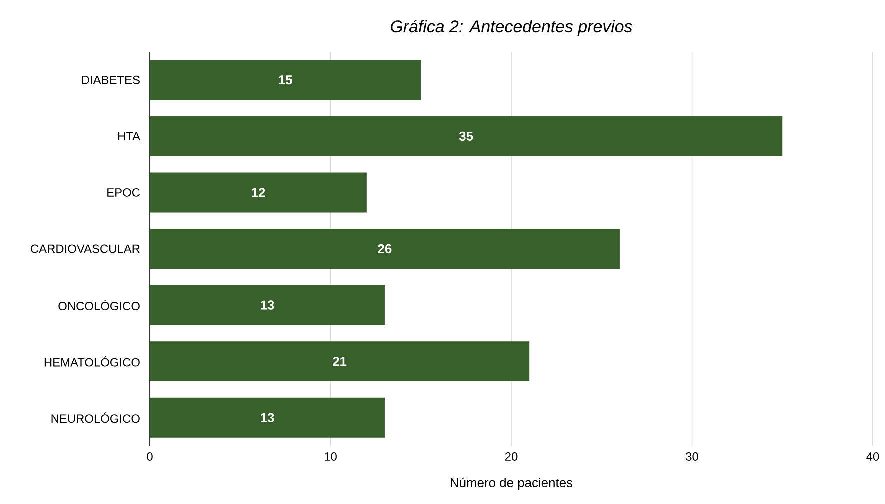 The height and width of the screenshot is (504, 885). I want to click on x-axis-title: Número de pacientes, so click(512, 484).